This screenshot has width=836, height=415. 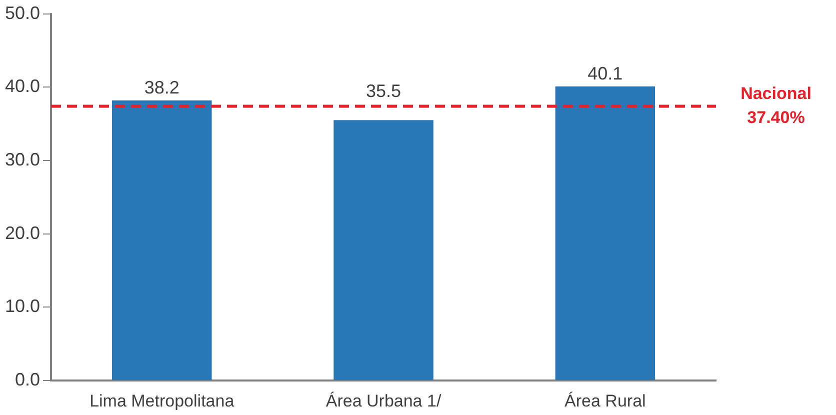 What do you see at coordinates (776, 105) in the screenshot?
I see `ref-line-label: Nacional 37.40%` at bounding box center [776, 105].